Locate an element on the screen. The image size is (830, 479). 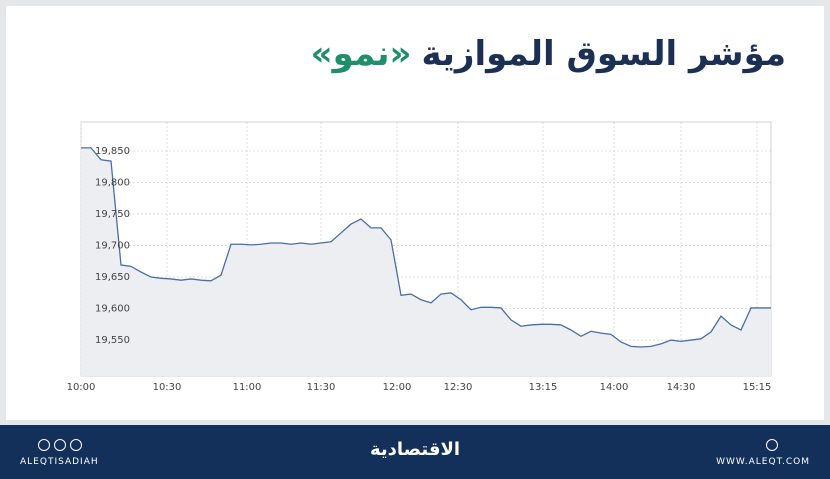
y-tick-label: 19,550 is located at coordinates (112, 340).